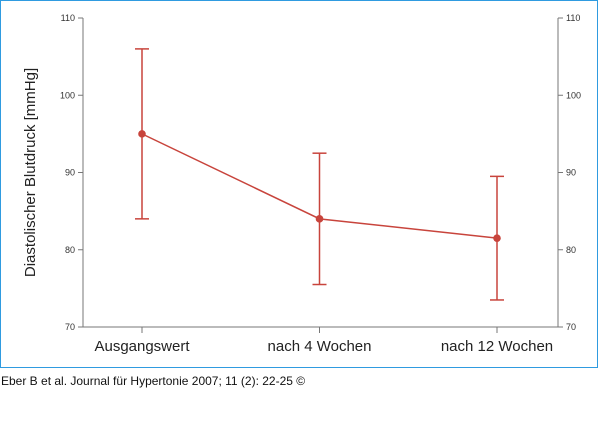 The height and width of the screenshot is (432, 600). What do you see at coordinates (67, 95) in the screenshot?
I see `y-tick-label-left: 100` at bounding box center [67, 95].